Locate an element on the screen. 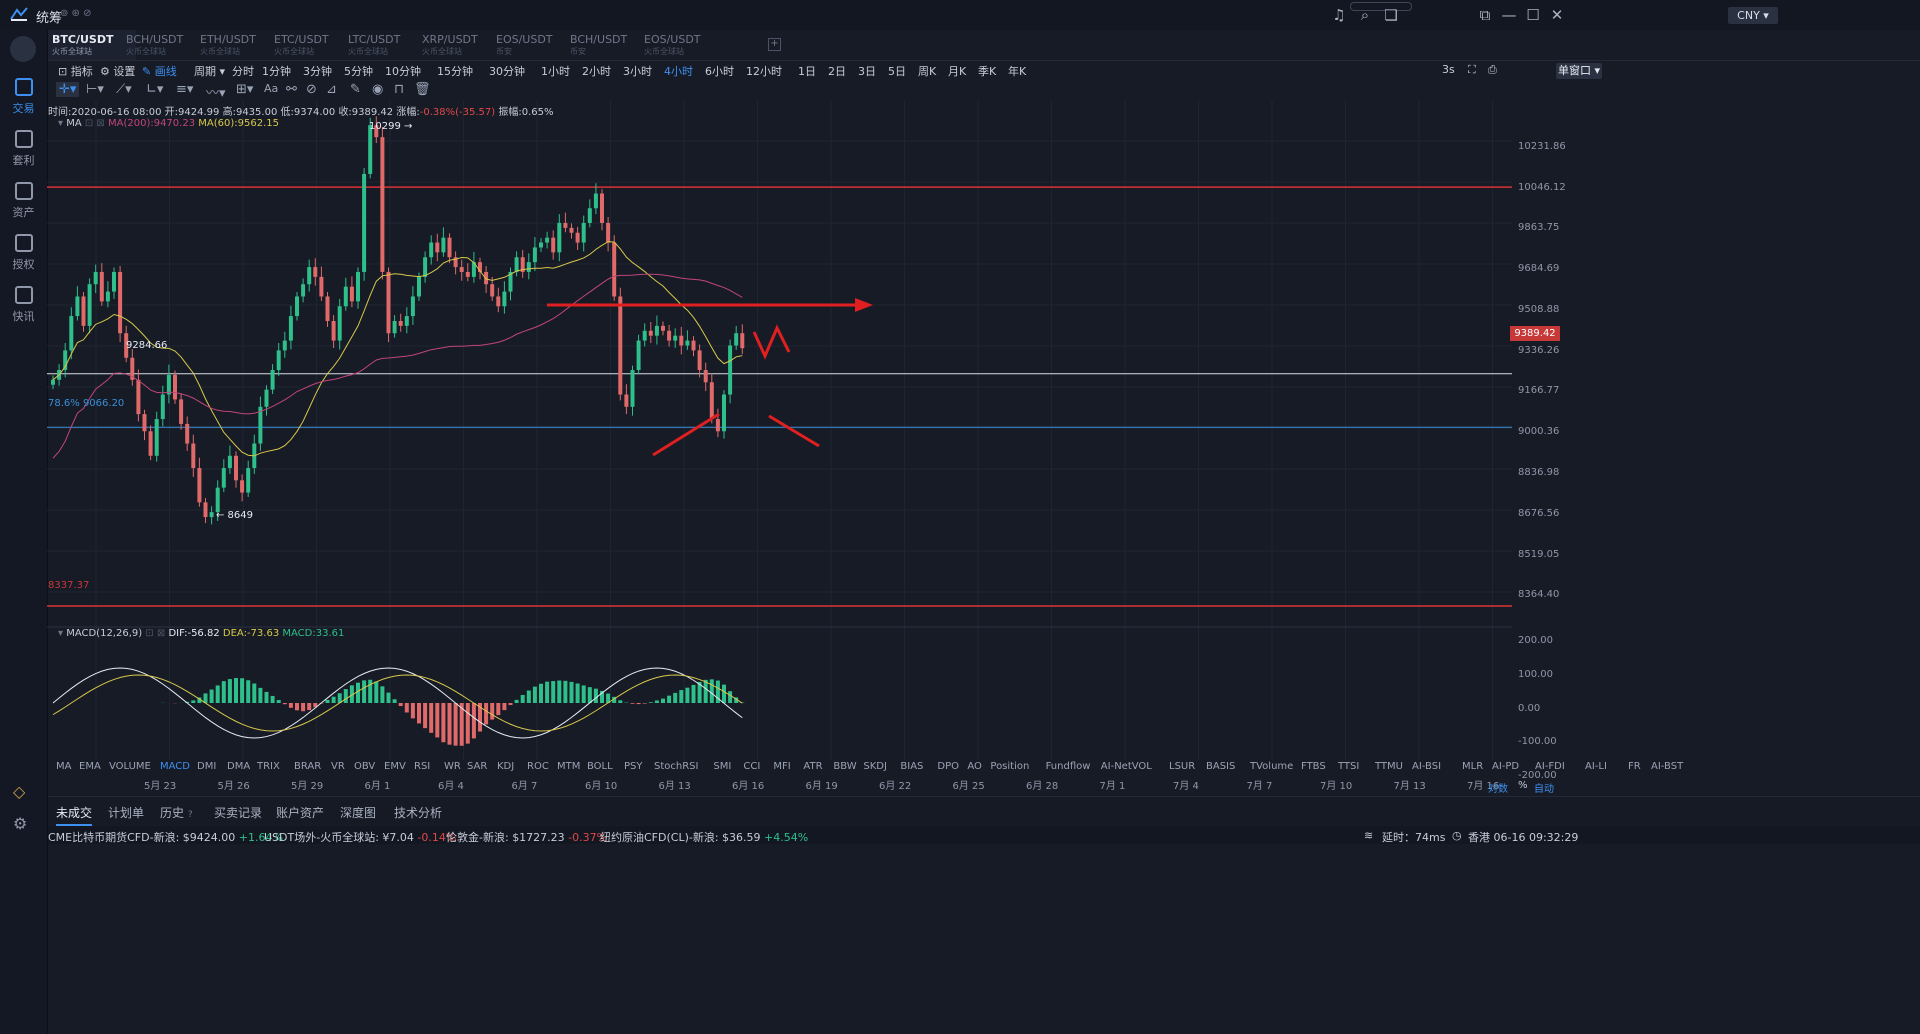 The width and height of the screenshot is (1920, 1034). nav-news: 快讯 is located at coordinates (23, 307).